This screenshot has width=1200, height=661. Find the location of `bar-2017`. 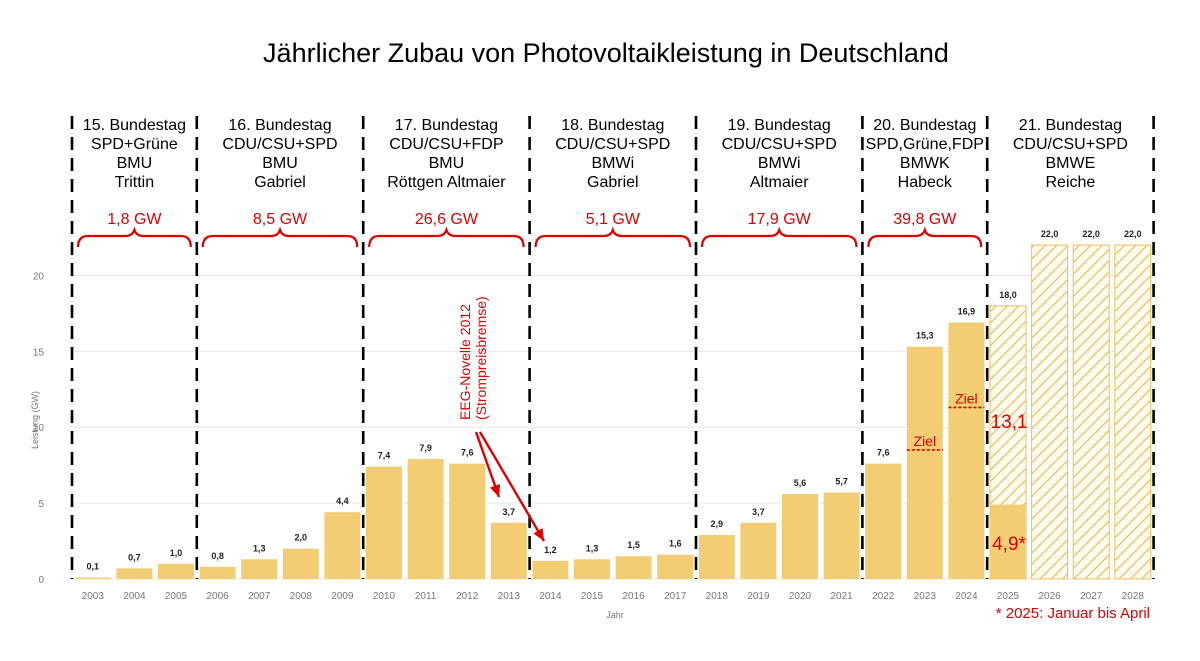

bar-2017 is located at coordinates (675, 566).